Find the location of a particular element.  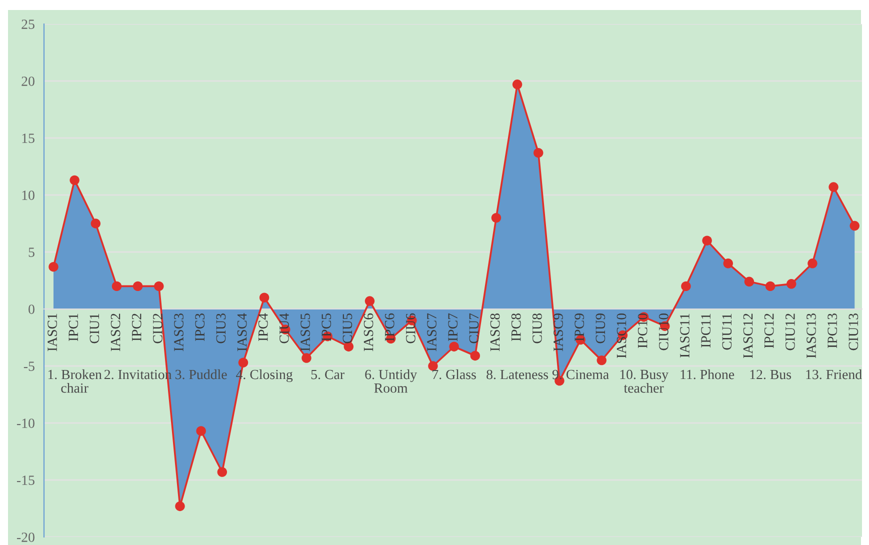

x-tick-label: IPC4 is located at coordinates (263, 327).